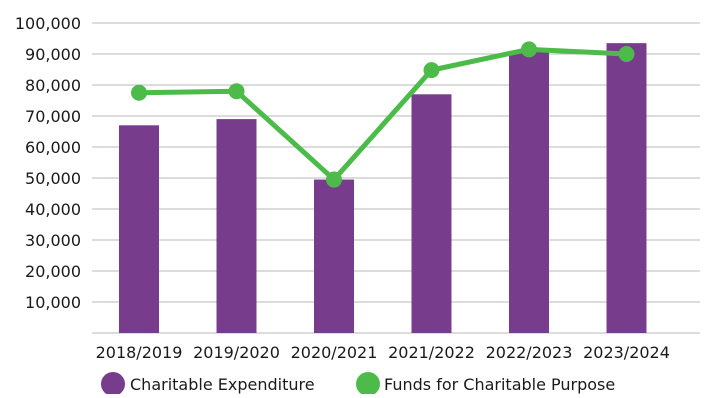 The width and height of the screenshot is (713, 398). What do you see at coordinates (626, 352) in the screenshot?
I see `x-tick-label: 2023/2024` at bounding box center [626, 352].